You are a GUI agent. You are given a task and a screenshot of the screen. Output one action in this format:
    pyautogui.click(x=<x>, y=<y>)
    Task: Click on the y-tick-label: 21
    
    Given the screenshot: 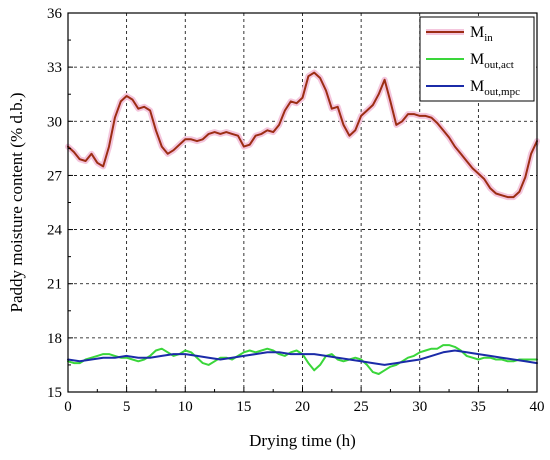 What is the action you would take?
    pyautogui.click(x=54, y=285)
    